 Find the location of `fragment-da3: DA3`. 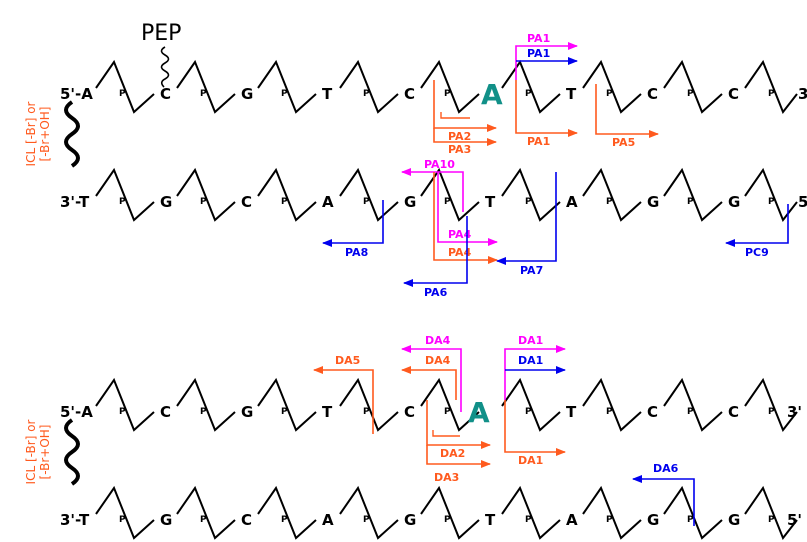

fragment-da3: DA3 is located at coordinates (458, 464).